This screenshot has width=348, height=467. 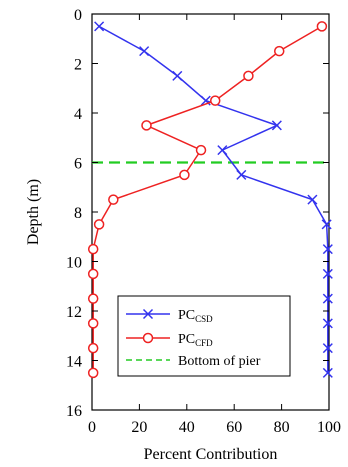 What do you see at coordinates (78, 164) in the screenshot?
I see `y-tick-label: 6` at bounding box center [78, 164].